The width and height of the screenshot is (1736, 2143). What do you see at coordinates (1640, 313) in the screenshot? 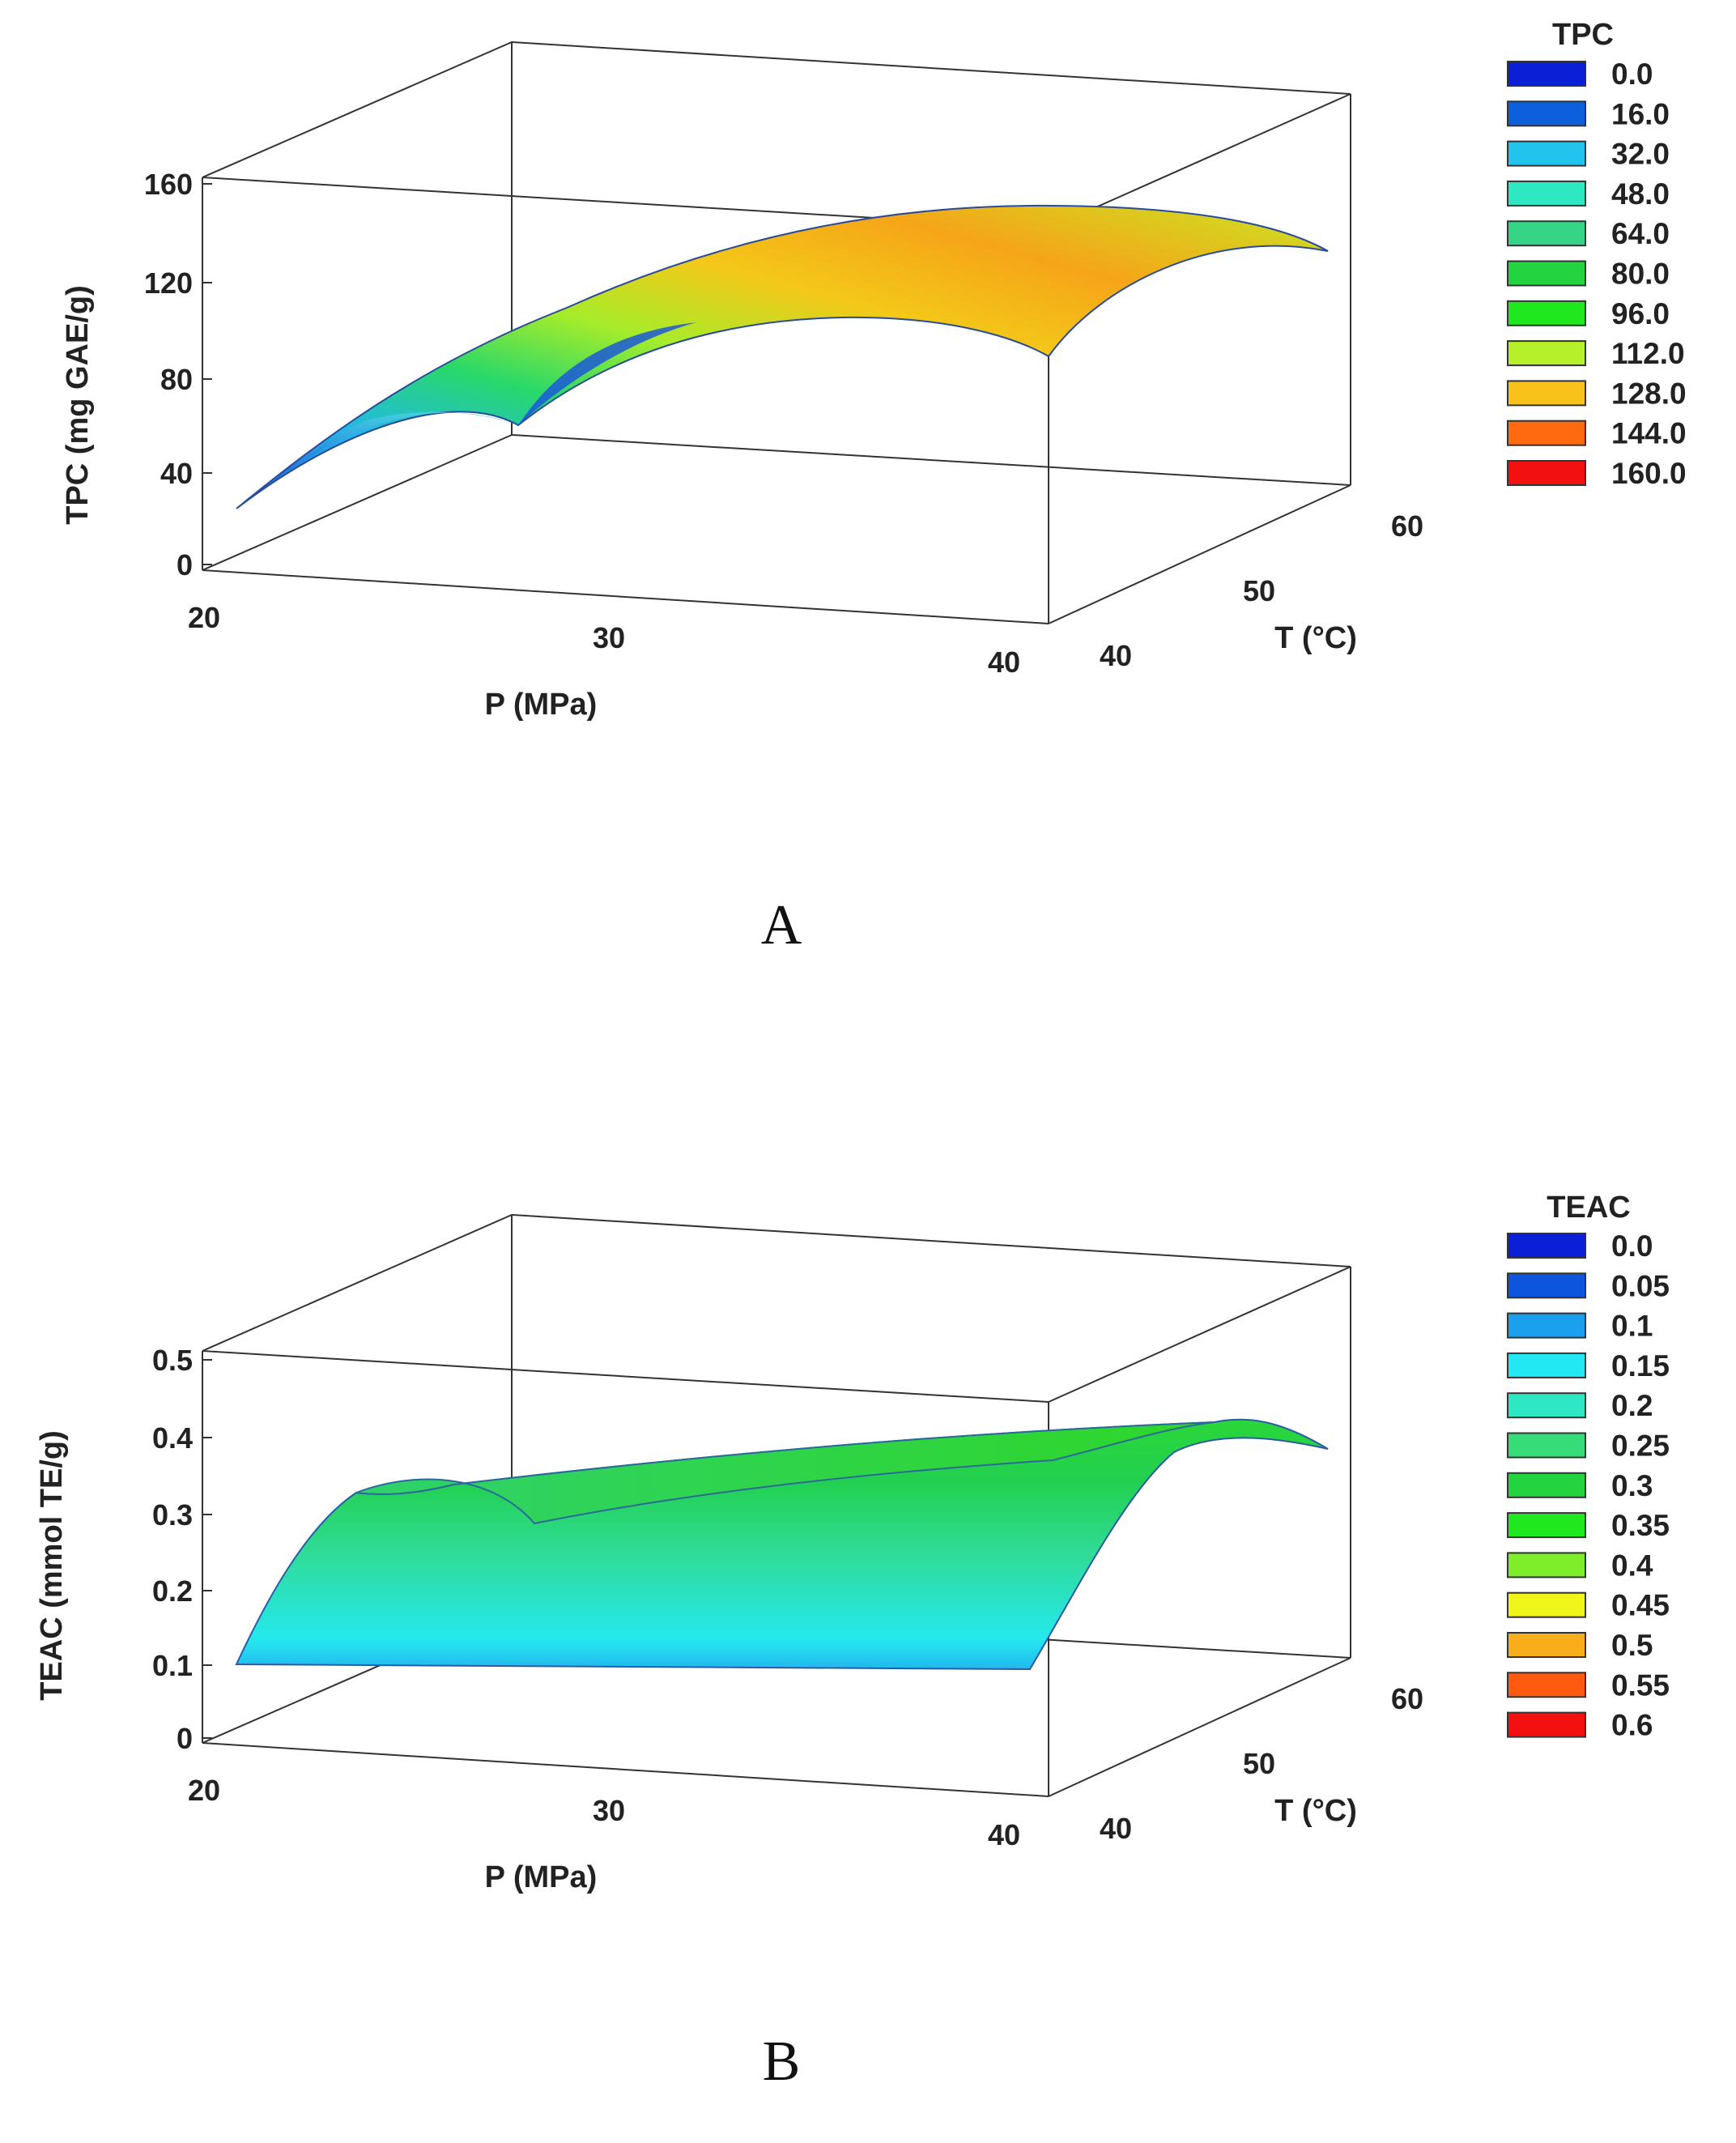
I see `legend-label-a: 96.0` at bounding box center [1640, 313].